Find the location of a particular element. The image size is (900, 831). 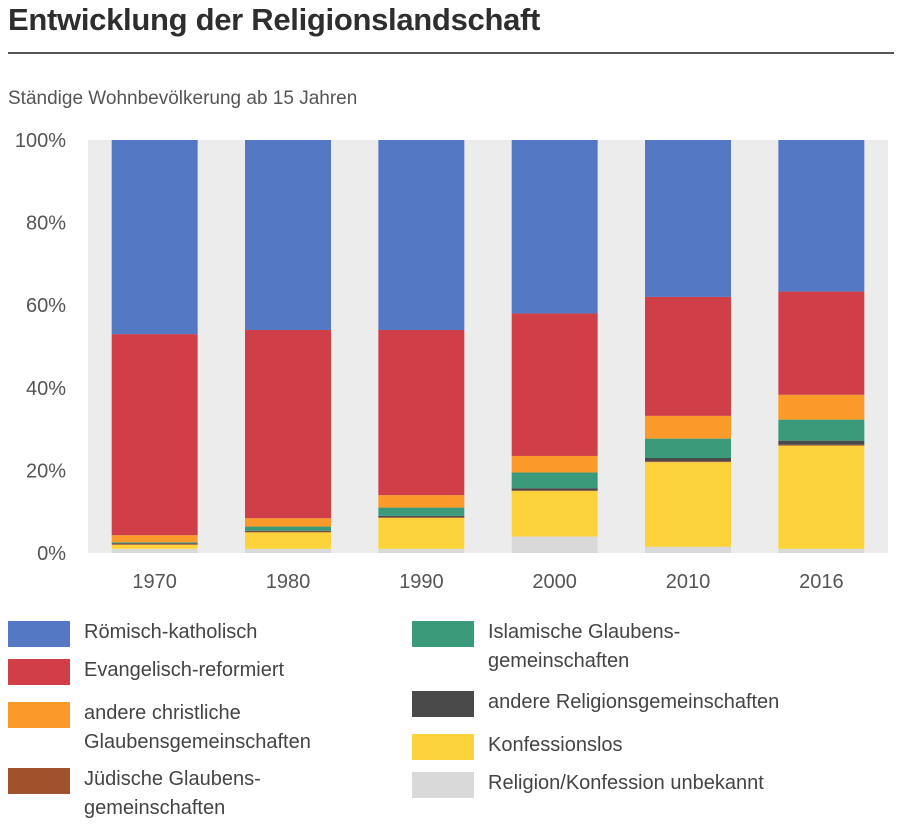

x-axis-ticks: 1970 1980 1990 2000 2010 2016 is located at coordinates (487, 582).